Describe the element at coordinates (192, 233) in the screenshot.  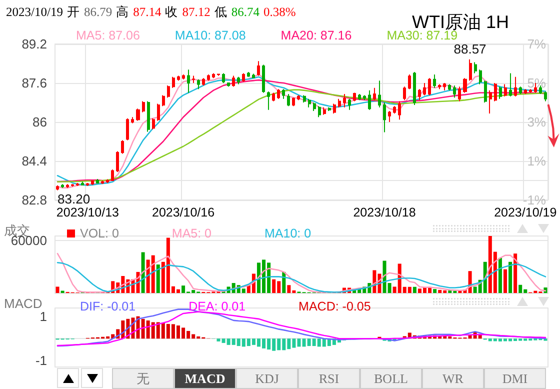
I see `series-label: MA5: 0` at that location.